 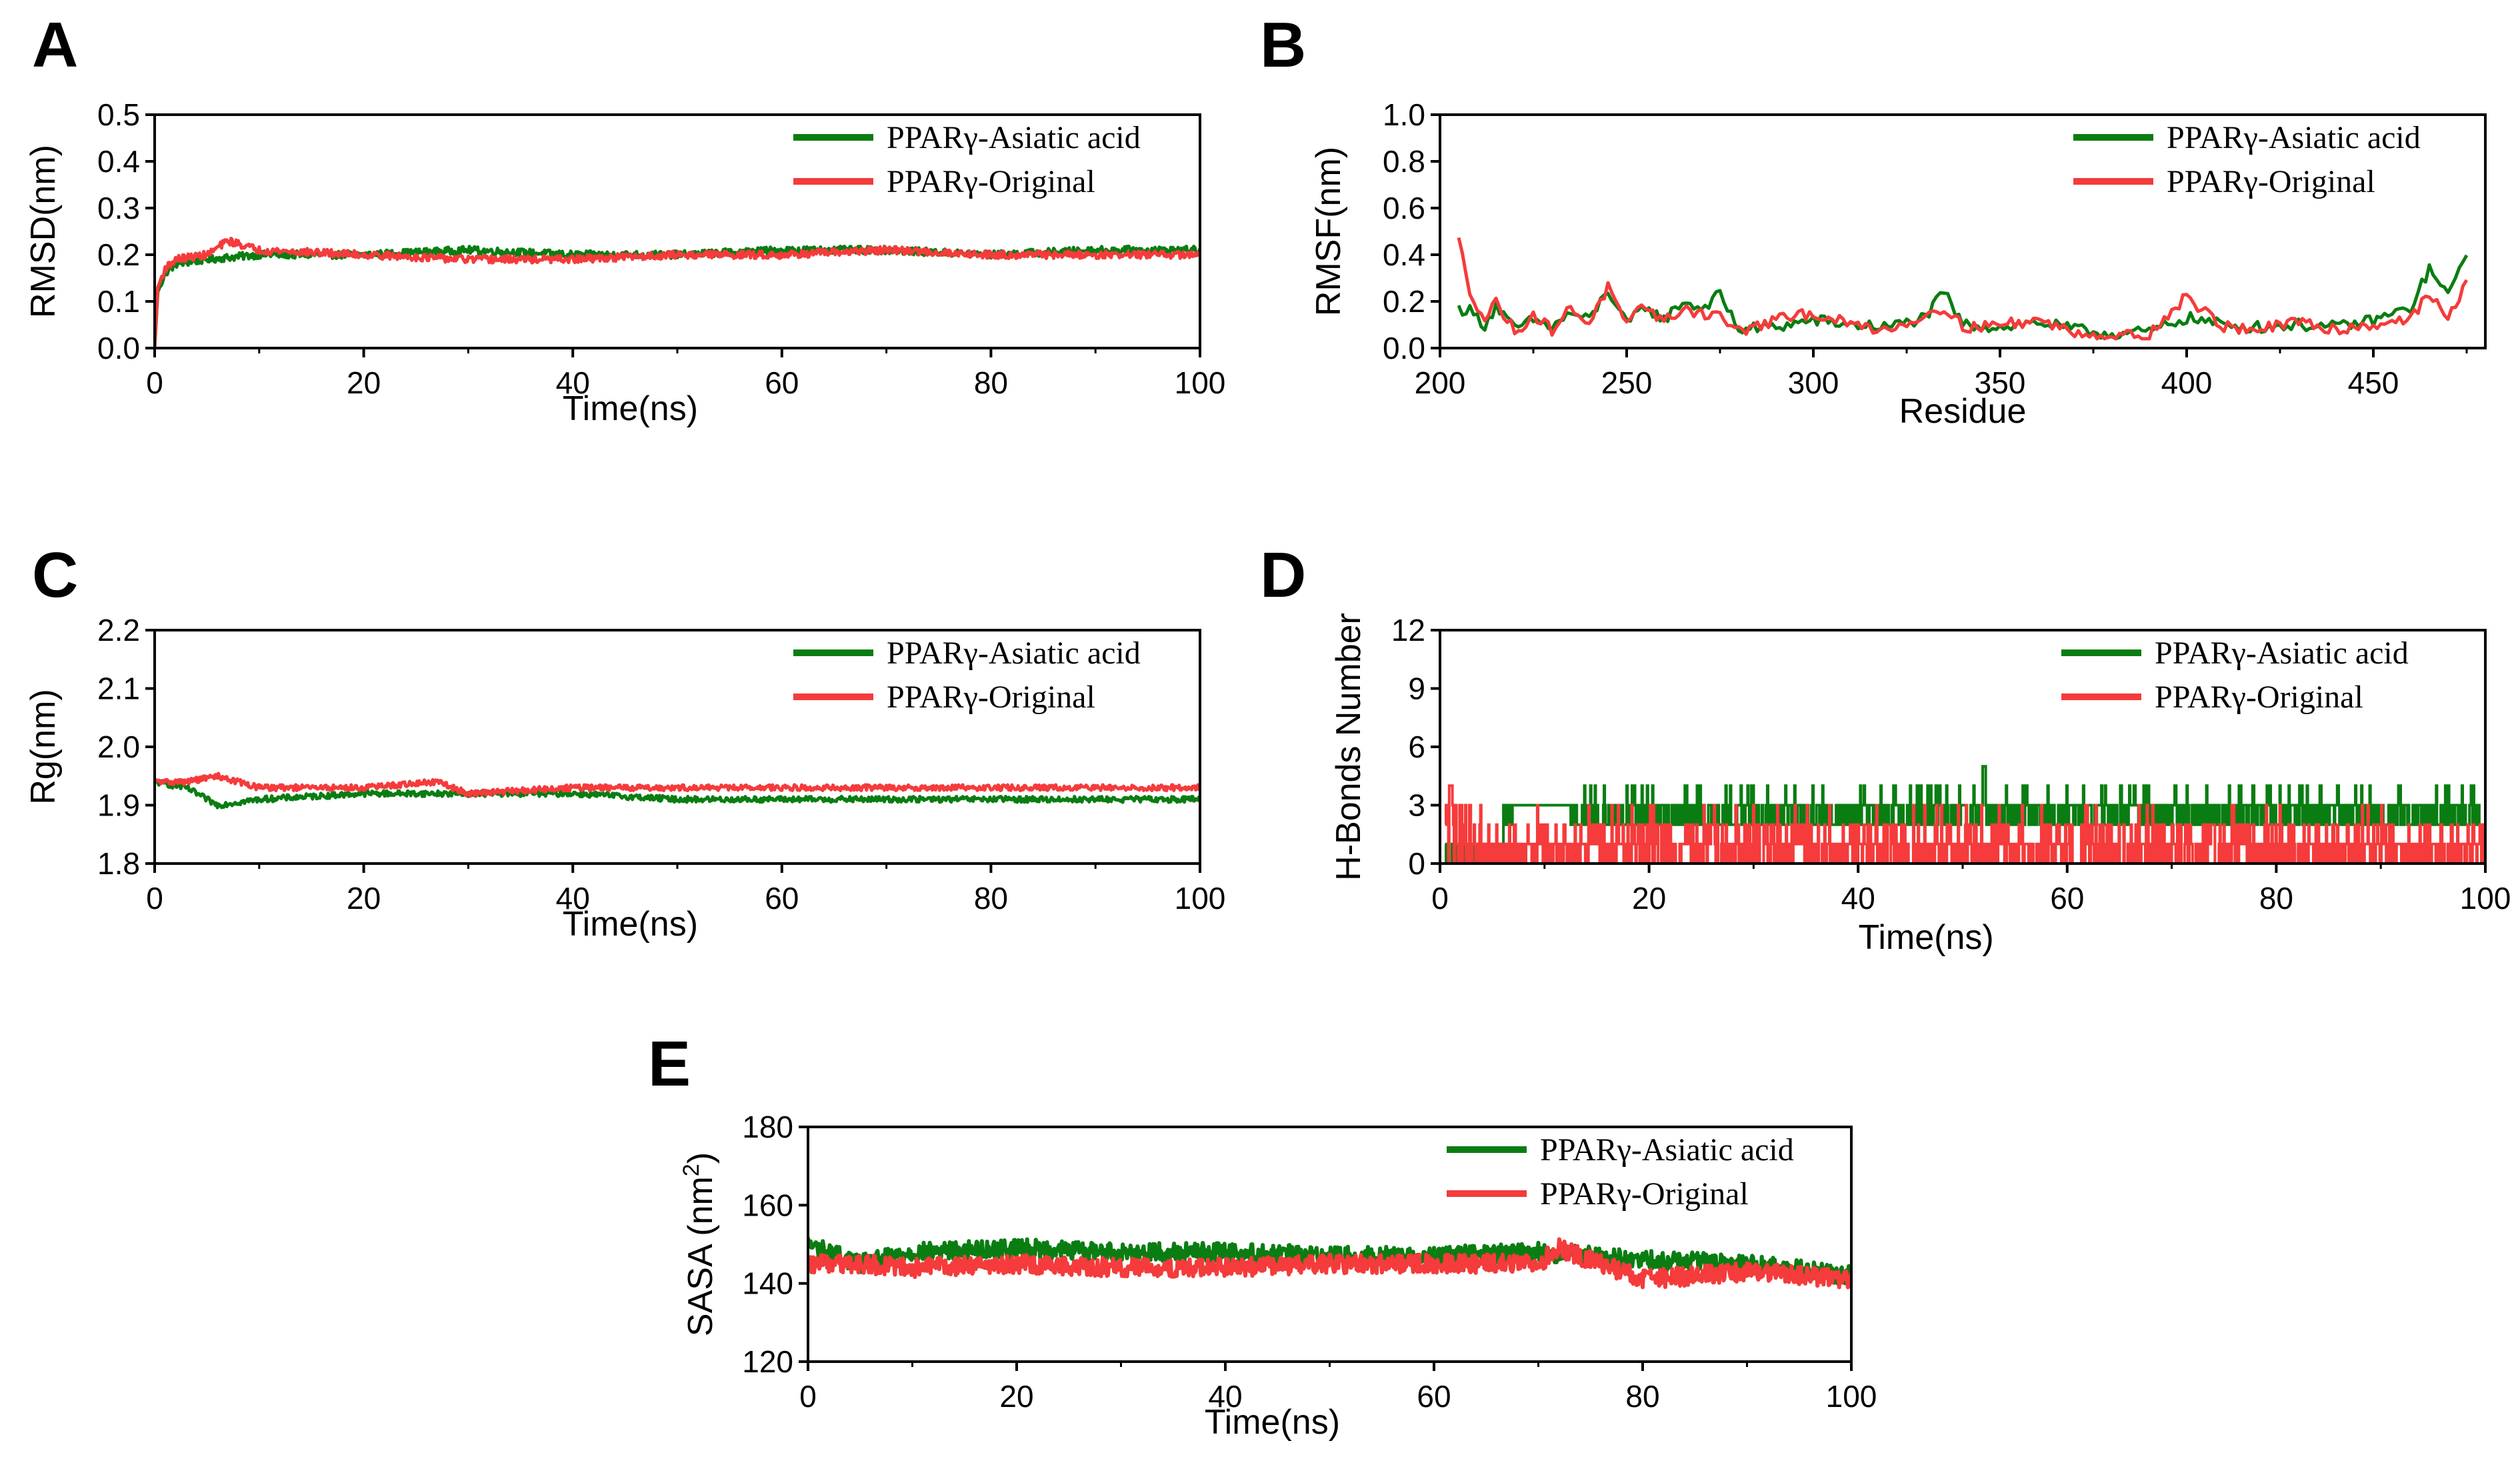 What do you see at coordinates (1416, 746) in the screenshot?
I see `y-tick-label-D-2: 6` at bounding box center [1416, 746].